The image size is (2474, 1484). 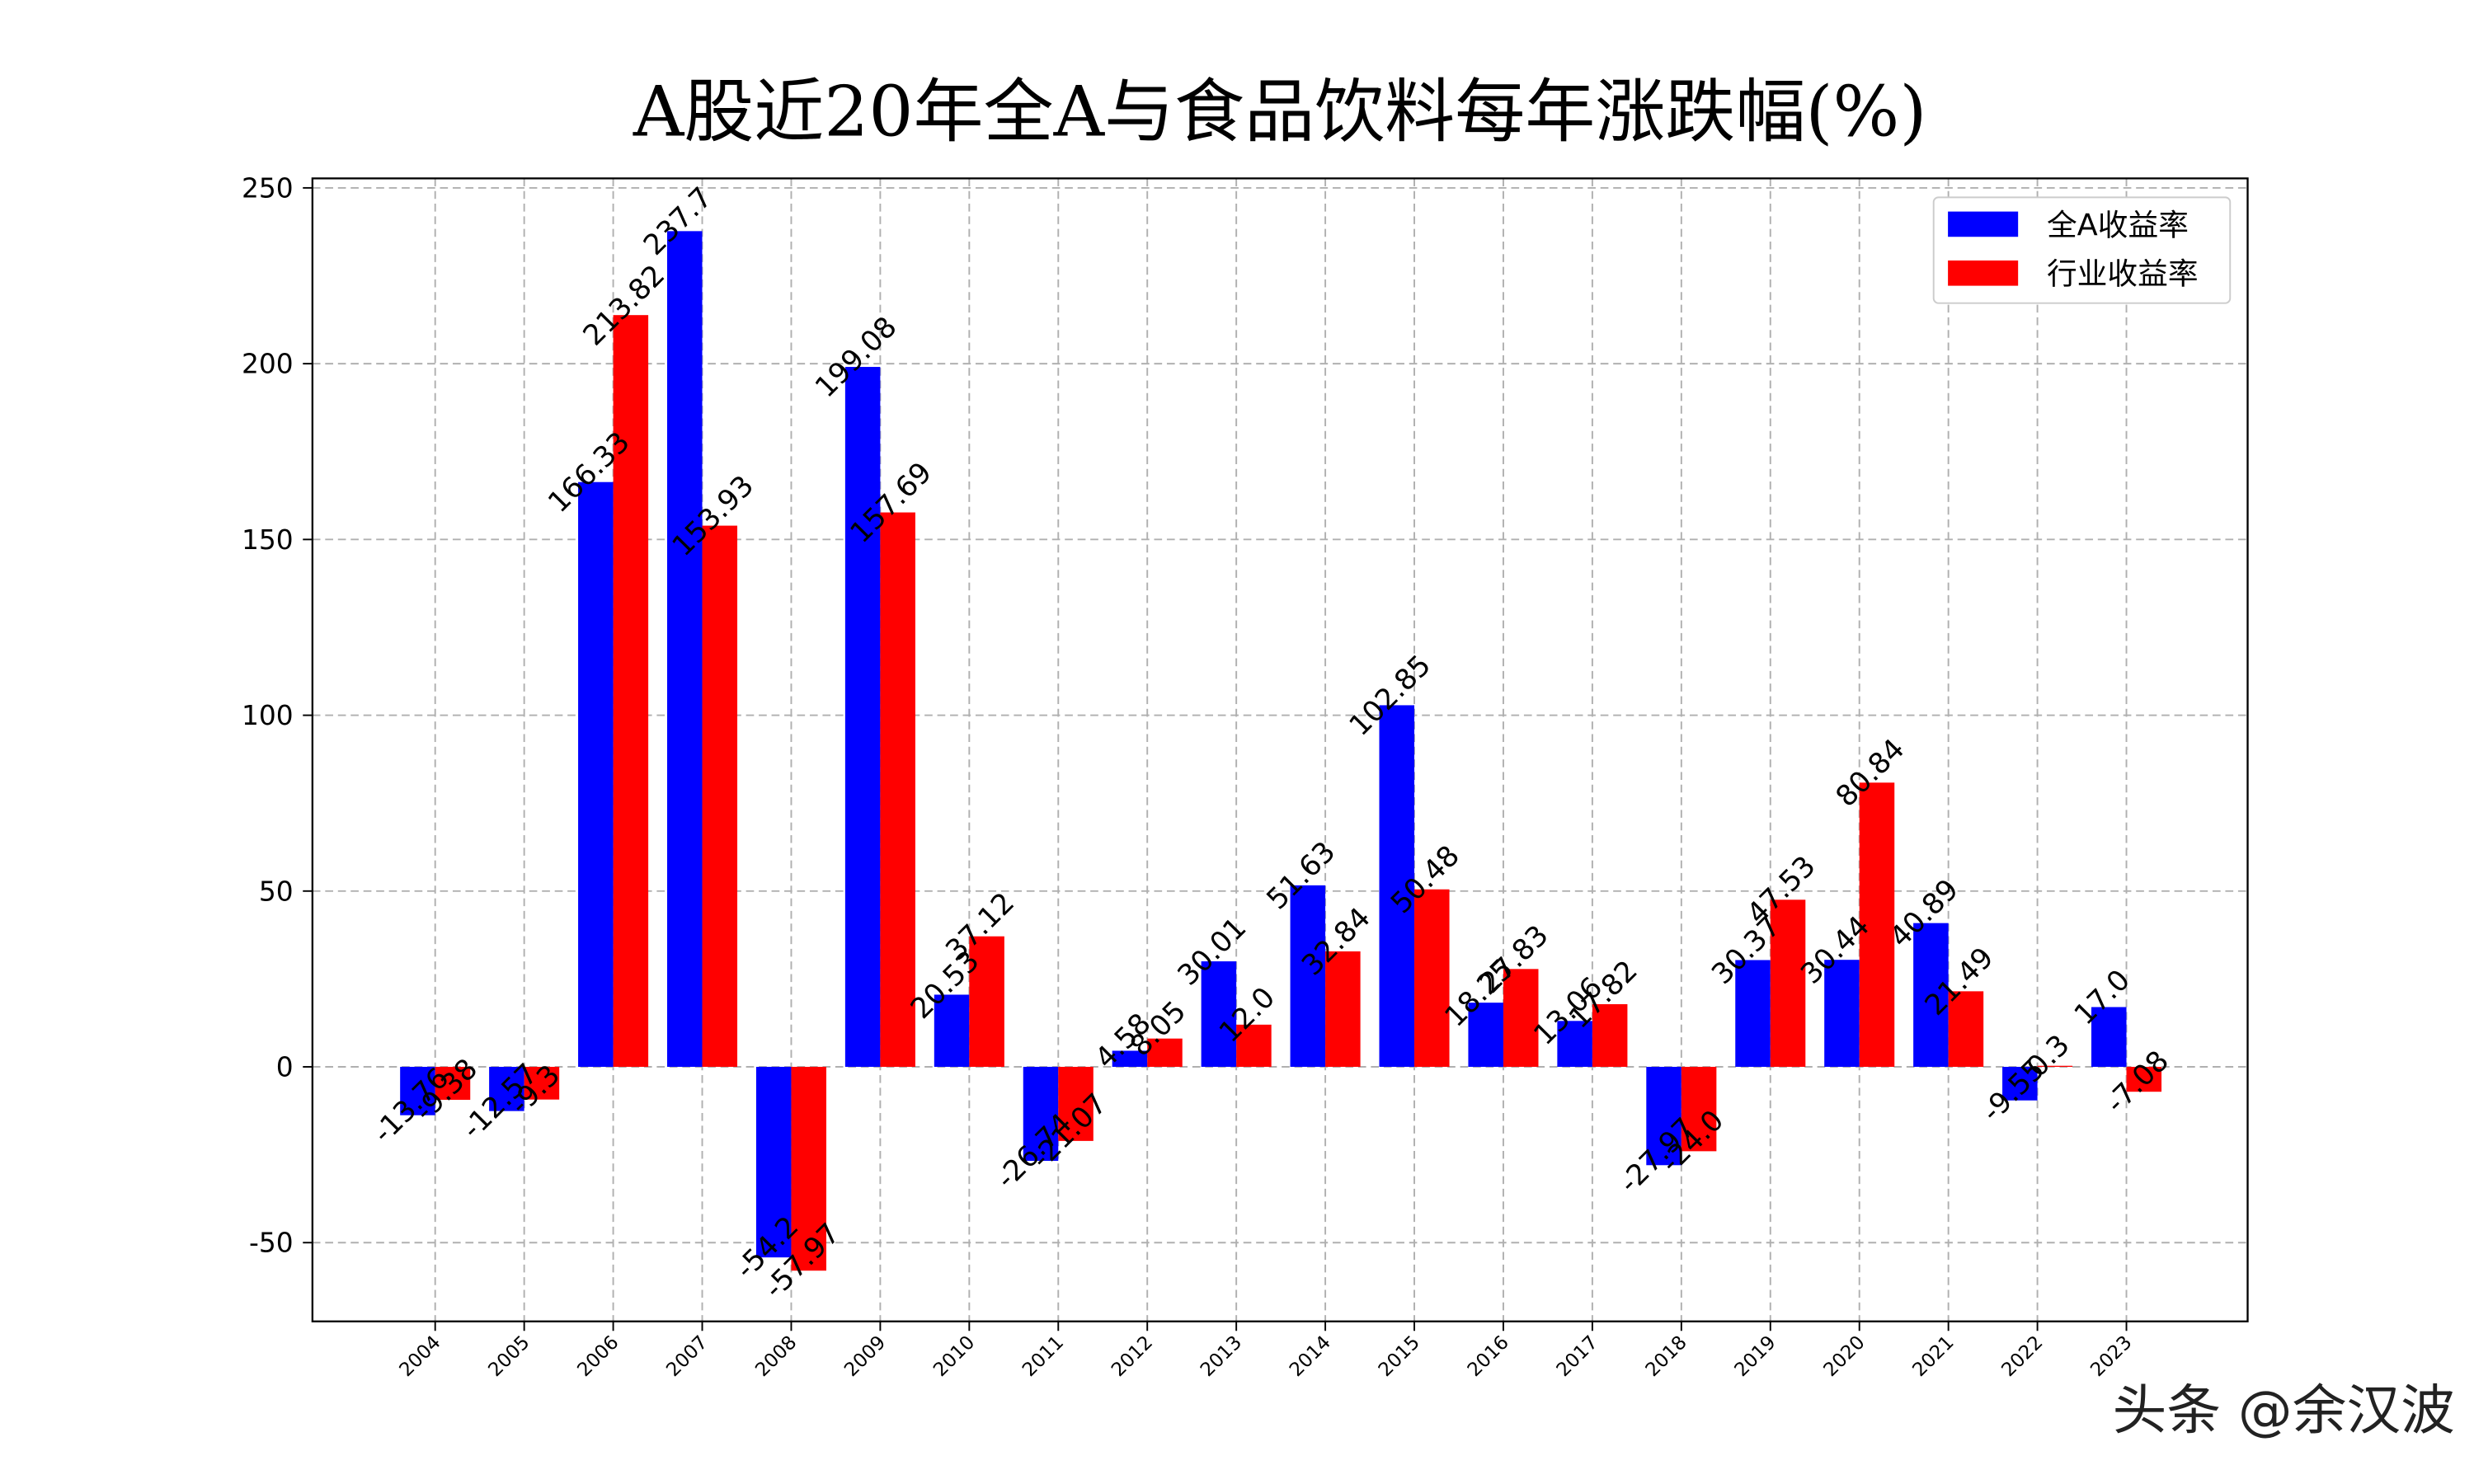 What do you see at coordinates (268, 540) in the screenshot?
I see `y-tick-label: 150` at bounding box center [268, 540].